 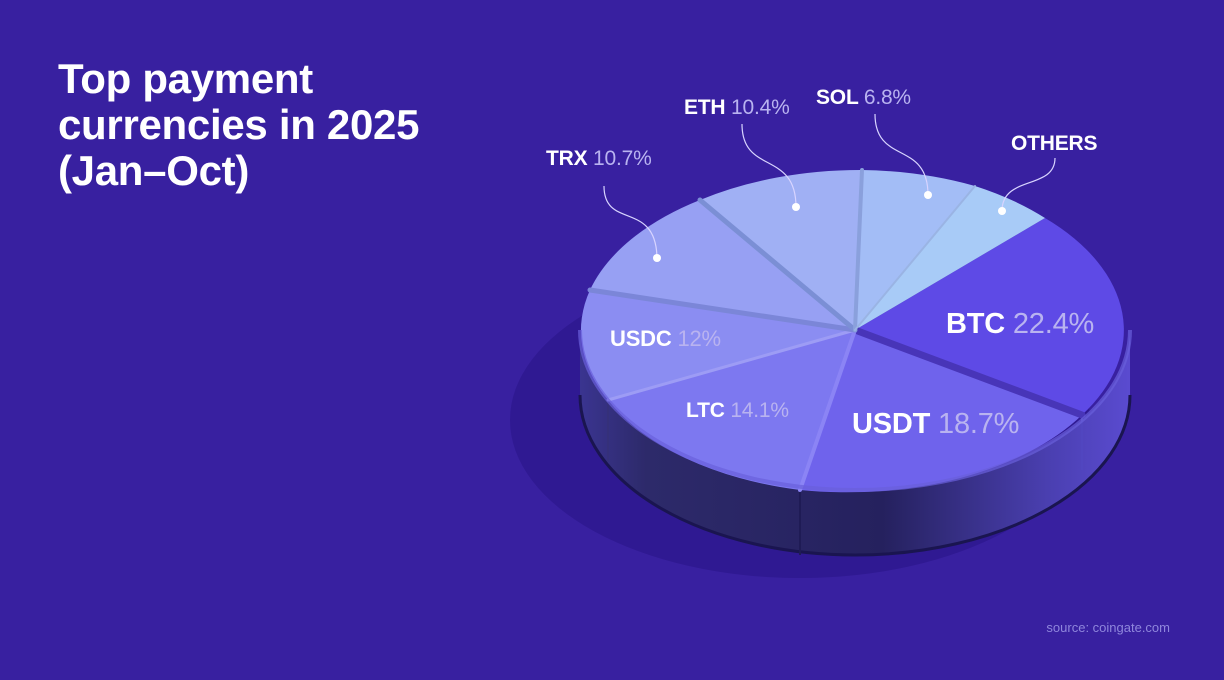 What do you see at coordinates (915, 250) in the screenshot?
I see `slice-sol` at bounding box center [915, 250].